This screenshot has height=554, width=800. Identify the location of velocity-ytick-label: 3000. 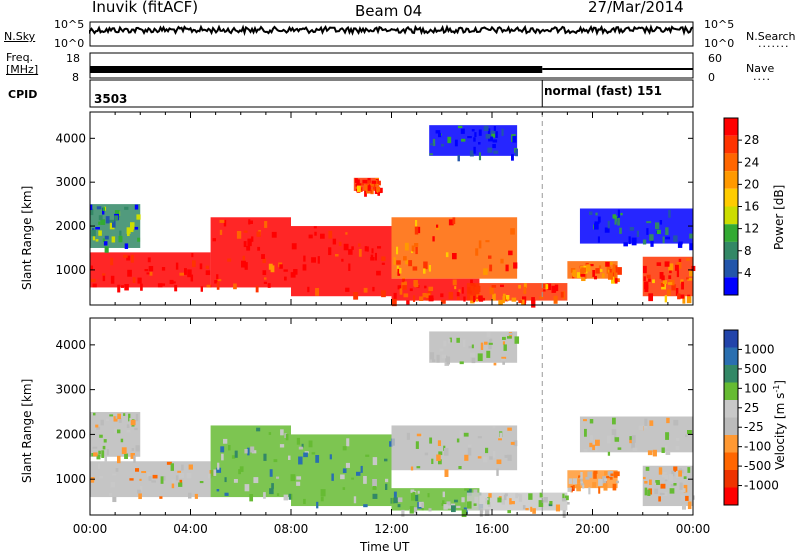
(70, 390).